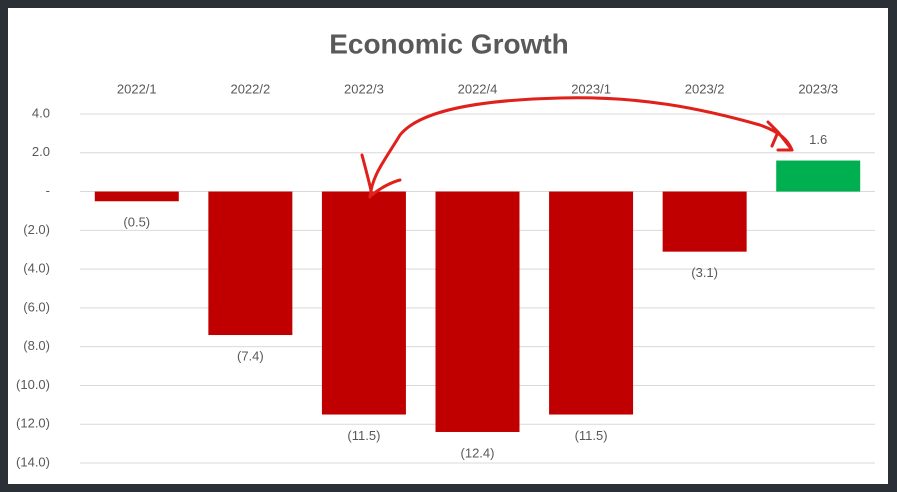 This screenshot has height=492, width=897. Describe the element at coordinates (36, 268) in the screenshot. I see `y-tick-label: (4.0)` at that location.